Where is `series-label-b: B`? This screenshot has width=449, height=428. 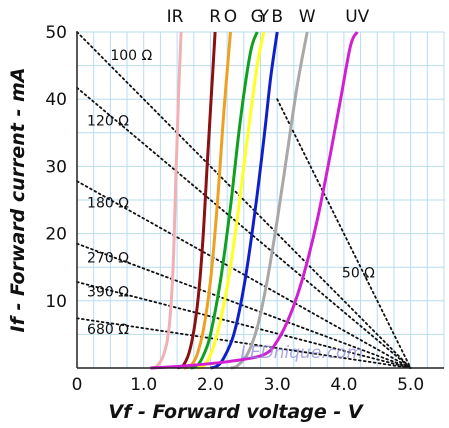 series-label-b: B is located at coordinates (277, 17).